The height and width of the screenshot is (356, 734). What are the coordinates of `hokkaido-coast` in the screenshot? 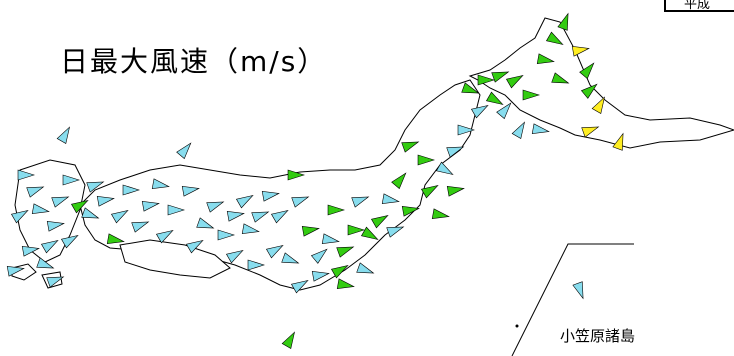 It's located at (601, 83).